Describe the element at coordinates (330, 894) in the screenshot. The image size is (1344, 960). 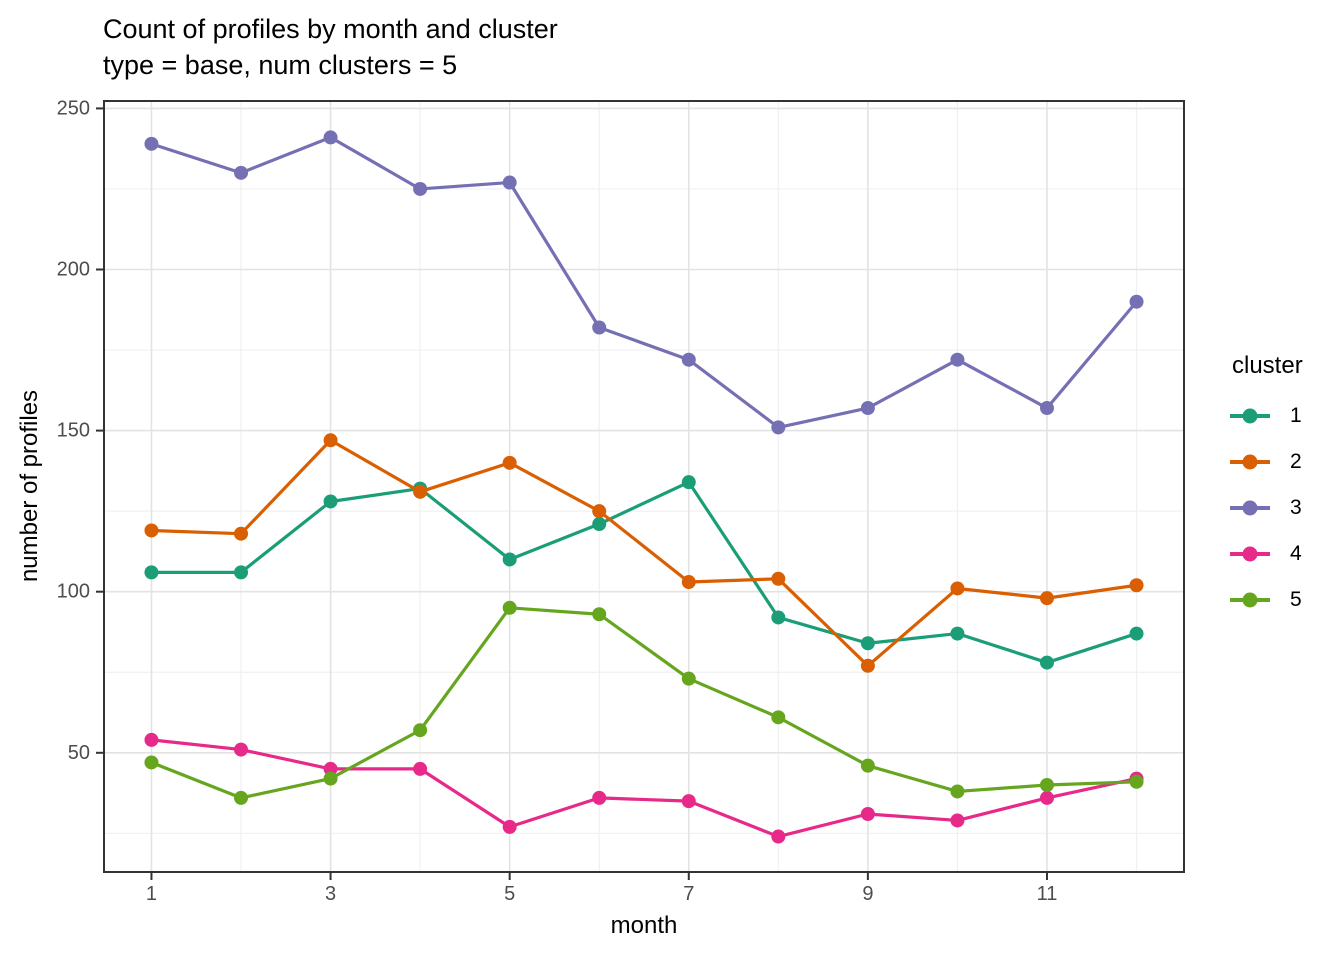
I see `x-tick-label: 3` at that location.